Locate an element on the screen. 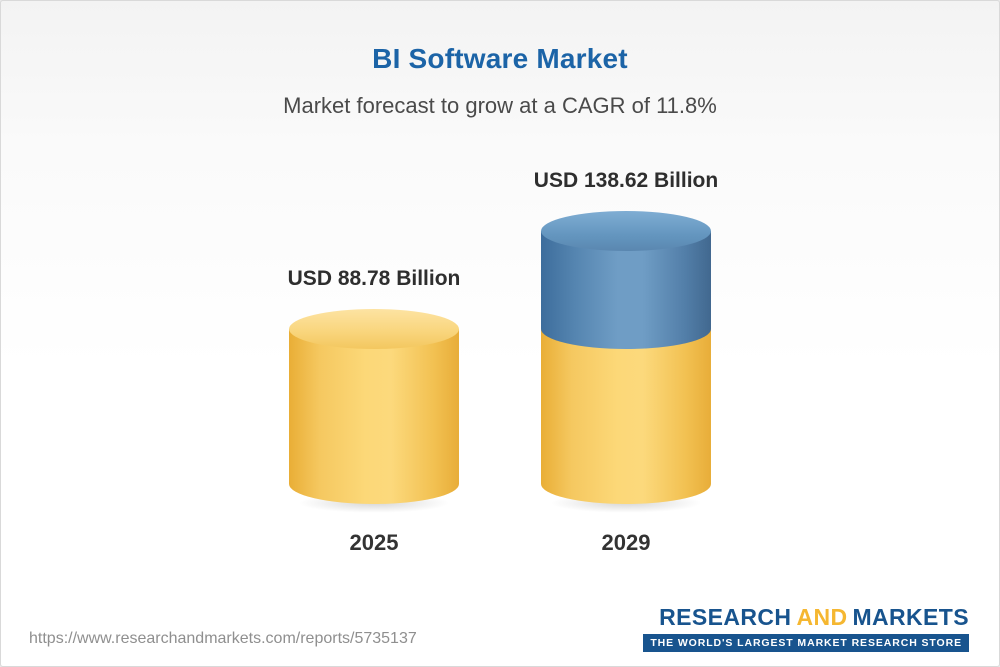 The height and width of the screenshot is (667, 1000). logo-wordmark: RESEARCH AND MARKETS is located at coordinates (806, 617).